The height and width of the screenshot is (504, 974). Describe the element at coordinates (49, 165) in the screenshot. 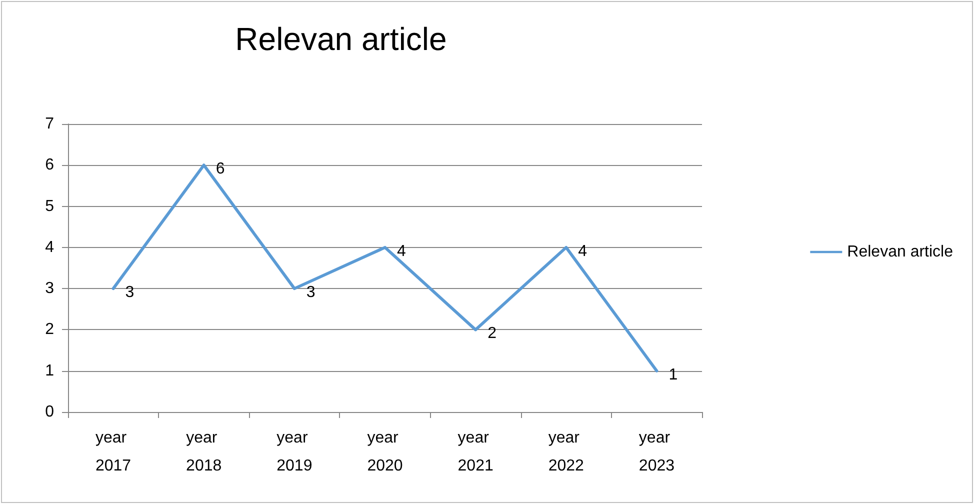

I see `y-tick-label: 6` at that location.